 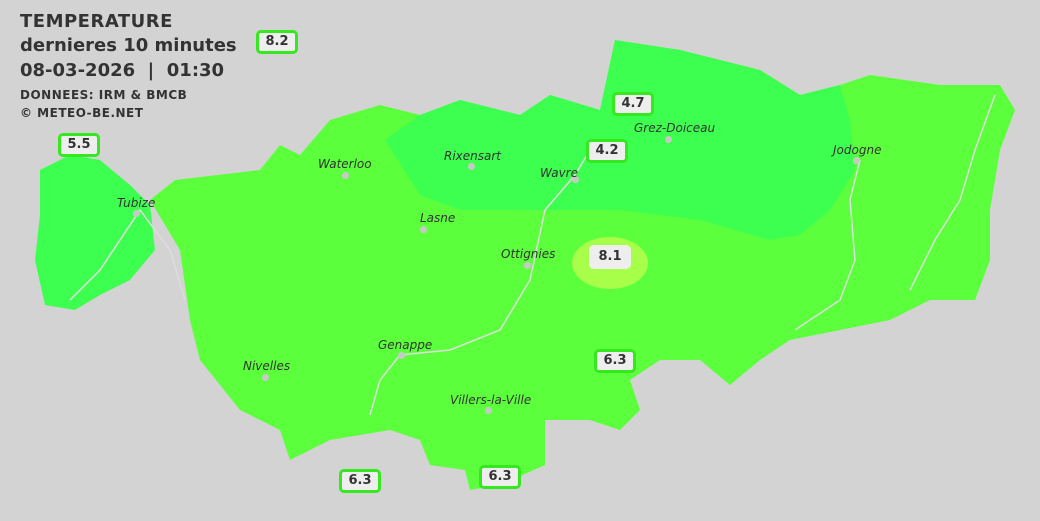 I want to click on city-label-waterloo: Waterloo, so click(x=345, y=164).